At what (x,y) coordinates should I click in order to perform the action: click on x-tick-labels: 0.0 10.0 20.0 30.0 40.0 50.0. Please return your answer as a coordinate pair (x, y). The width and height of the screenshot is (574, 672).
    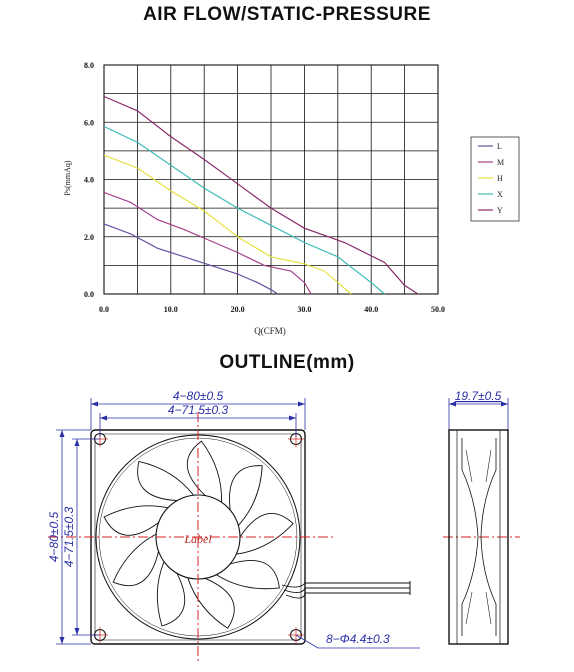
    Looking at the image, I should click on (272, 309).